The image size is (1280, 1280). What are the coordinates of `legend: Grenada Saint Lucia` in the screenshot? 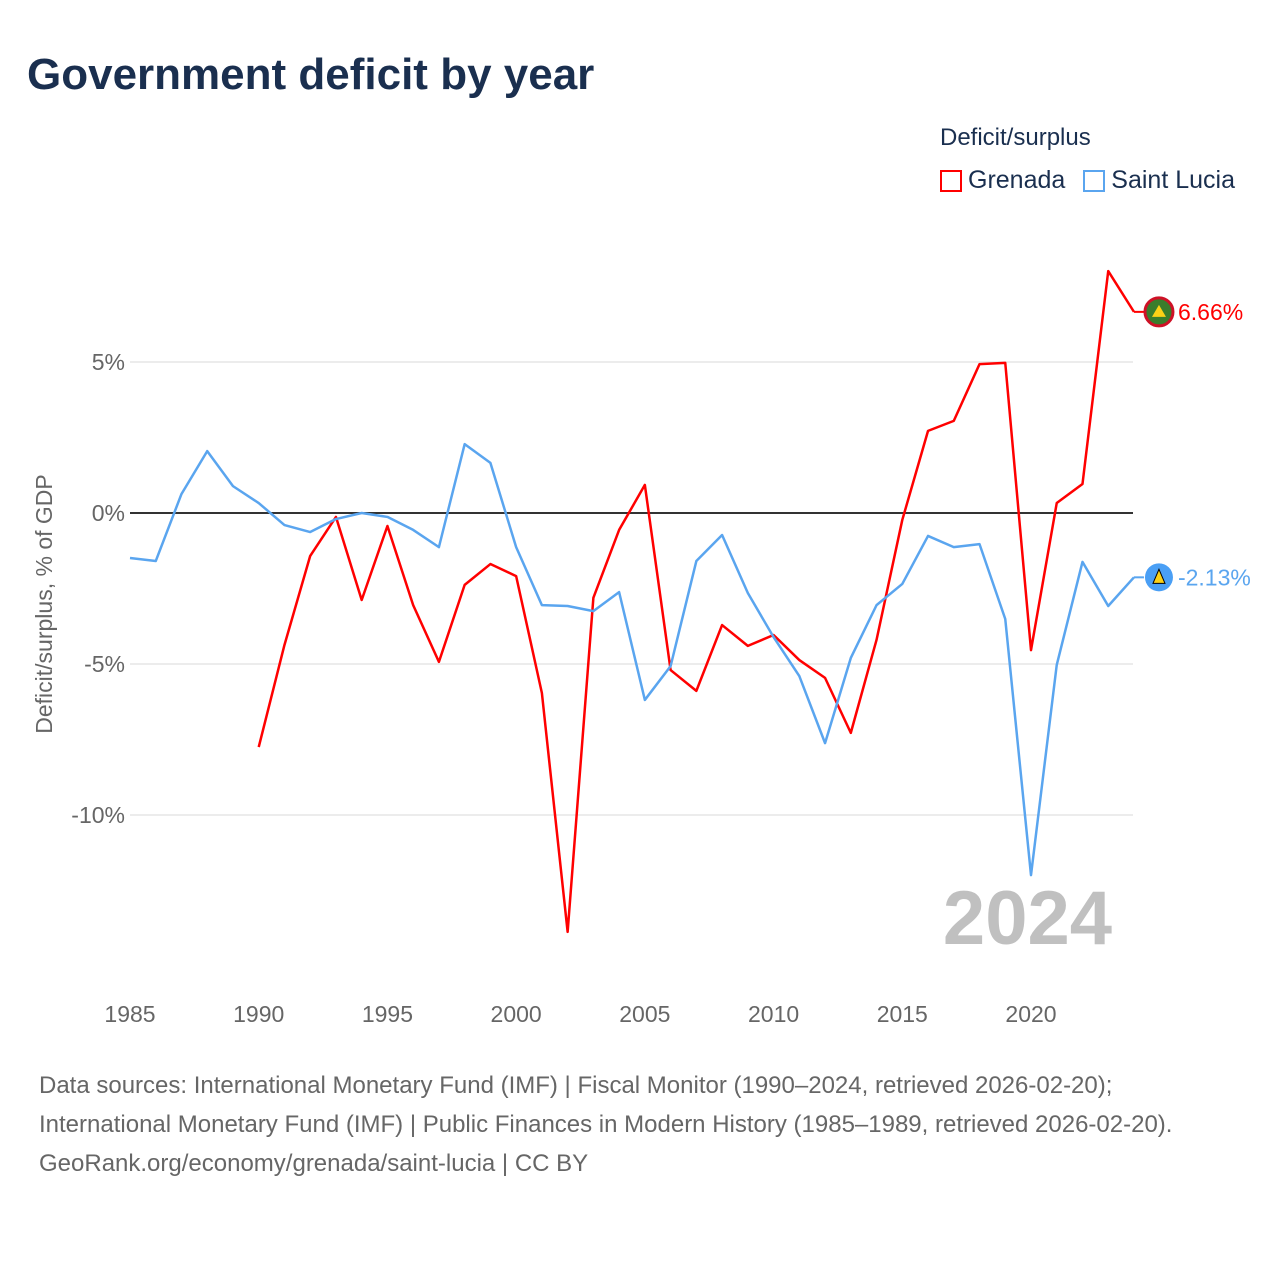 It's located at (1087, 180).